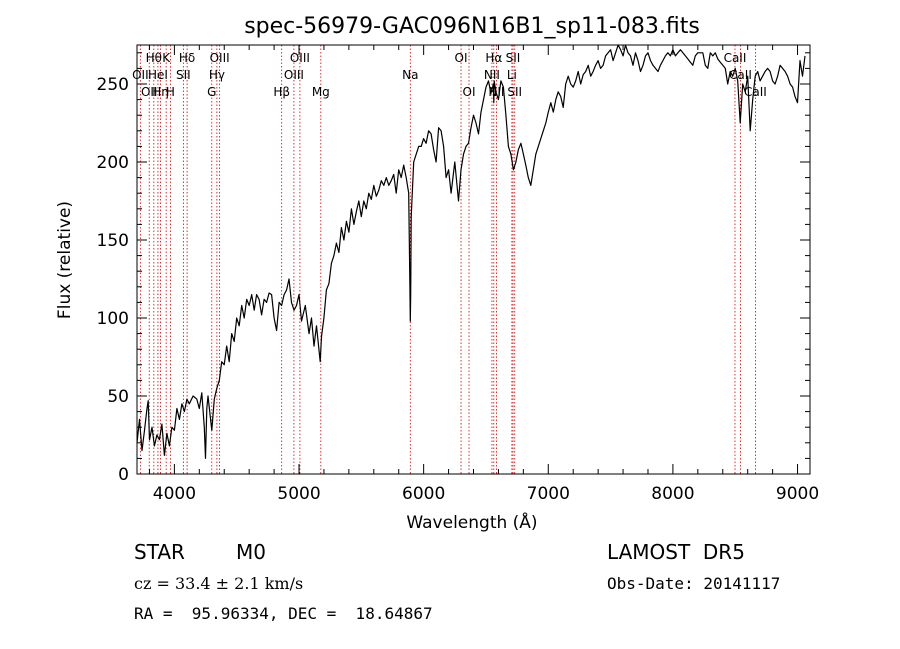 Image resolution: width=900 pixels, height=649 pixels. What do you see at coordinates (281, 92) in the screenshot?
I see `line-label-12: Hβ` at bounding box center [281, 92].